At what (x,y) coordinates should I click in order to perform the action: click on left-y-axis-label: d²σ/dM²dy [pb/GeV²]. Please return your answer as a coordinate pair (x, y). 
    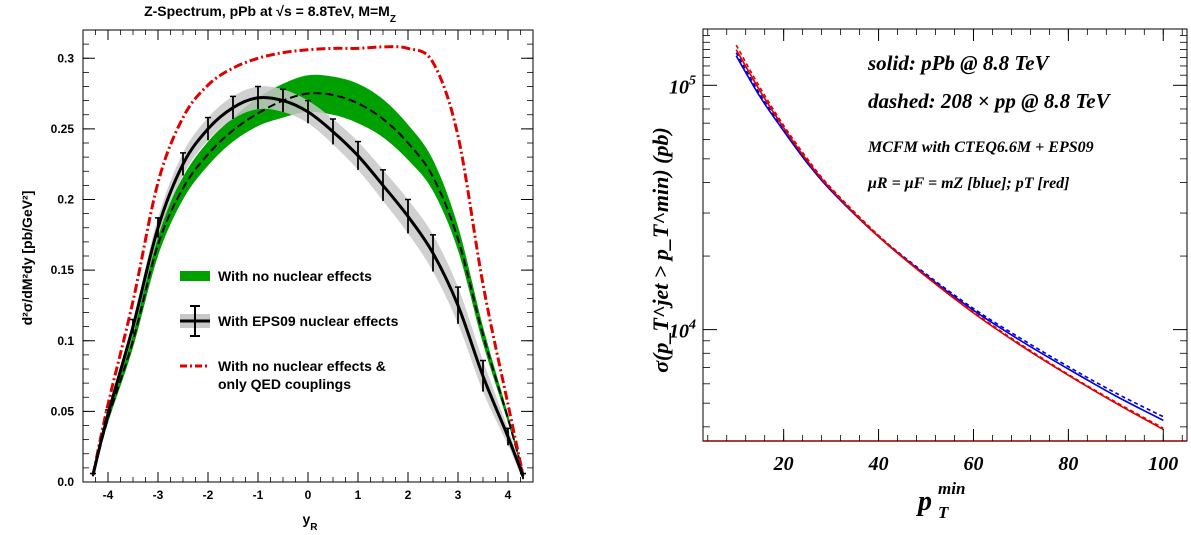
    Looking at the image, I should click on (27, 258).